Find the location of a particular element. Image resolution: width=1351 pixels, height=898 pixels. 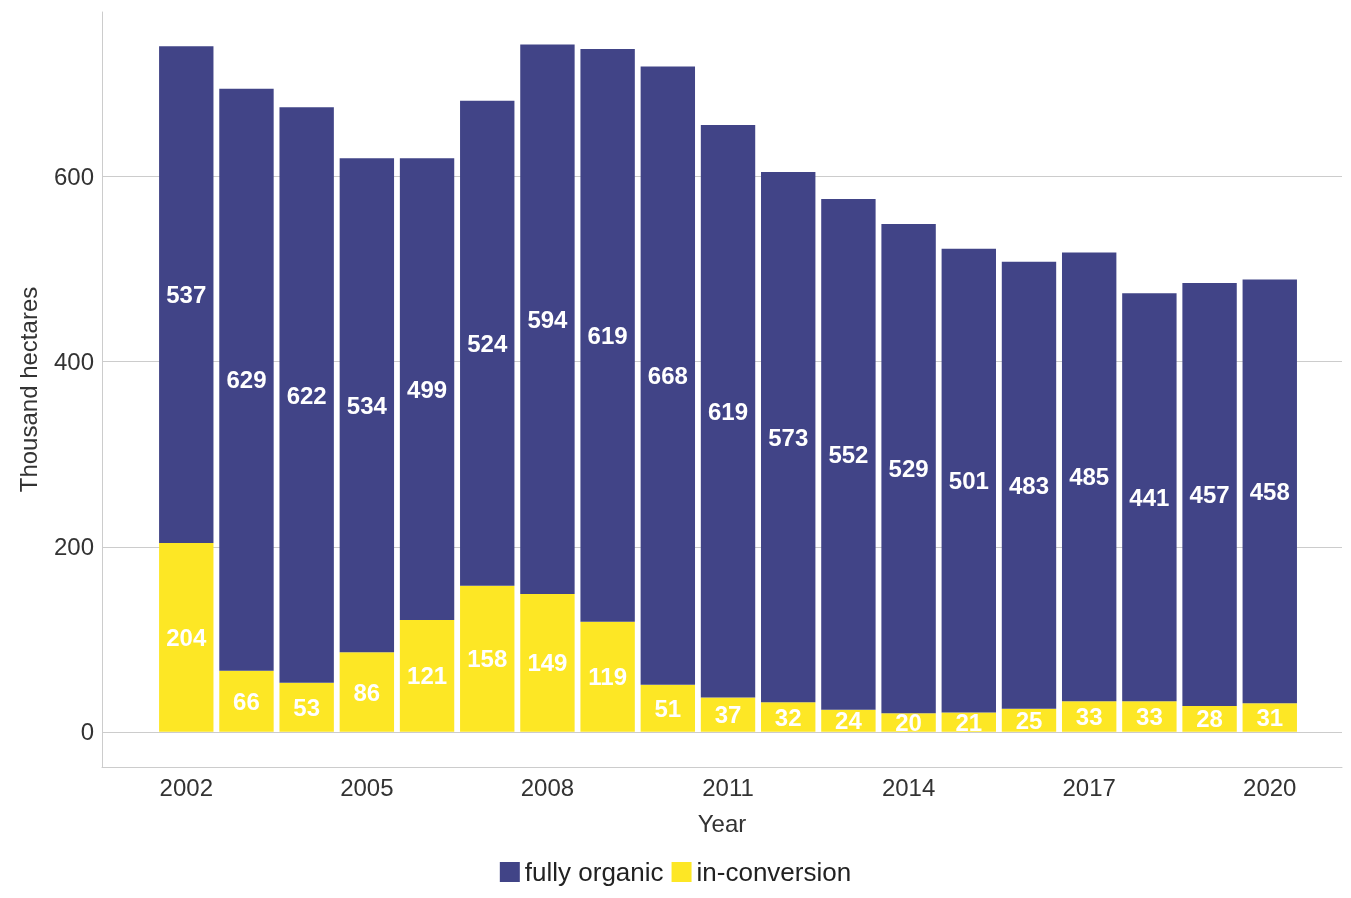

data-label: 552 is located at coordinates (848, 454).